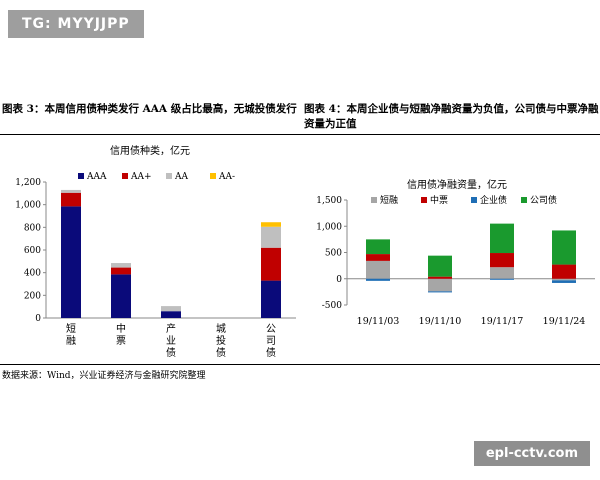  I want to click on x-tick-label: 票, so click(121, 341).